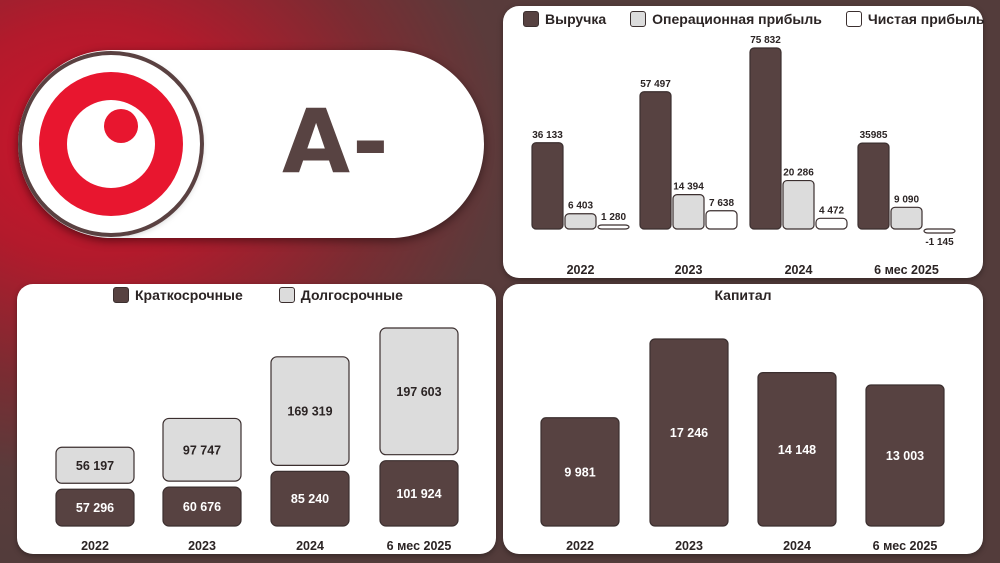 This screenshot has height=563, width=1000. I want to click on data-label-short-term: 57 296, so click(95, 508).